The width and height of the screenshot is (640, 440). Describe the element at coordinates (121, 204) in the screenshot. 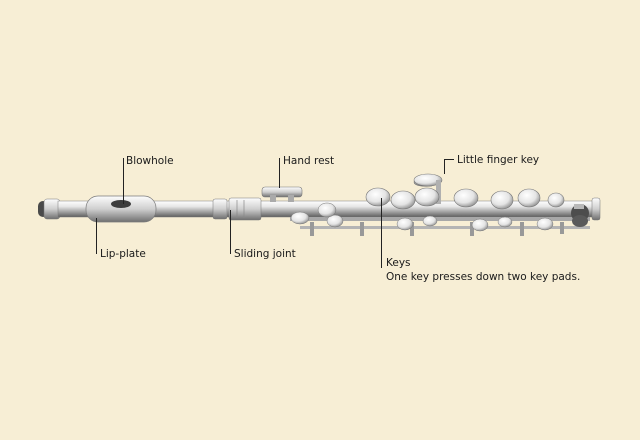

I see `blowhole` at that location.